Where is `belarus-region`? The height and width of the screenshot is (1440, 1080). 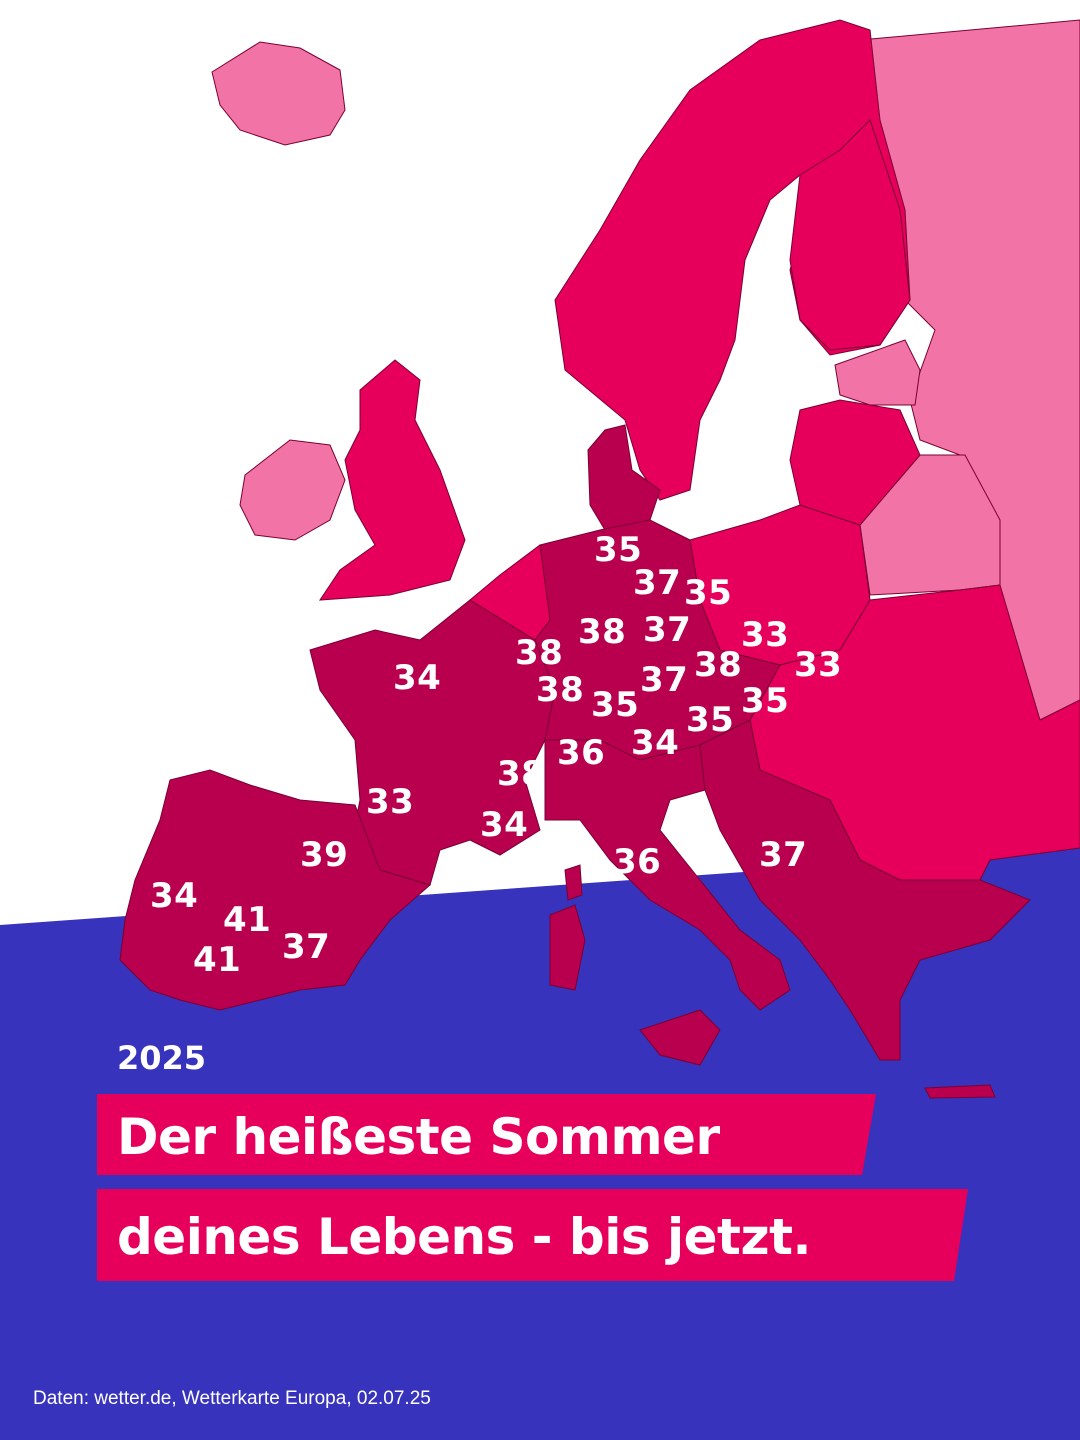 belarus-region is located at coordinates (930, 525).